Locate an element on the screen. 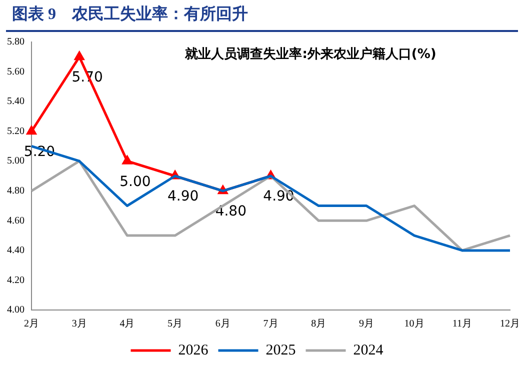 The width and height of the screenshot is (524, 379). y-tick-label: 4.20 is located at coordinates (15, 280).